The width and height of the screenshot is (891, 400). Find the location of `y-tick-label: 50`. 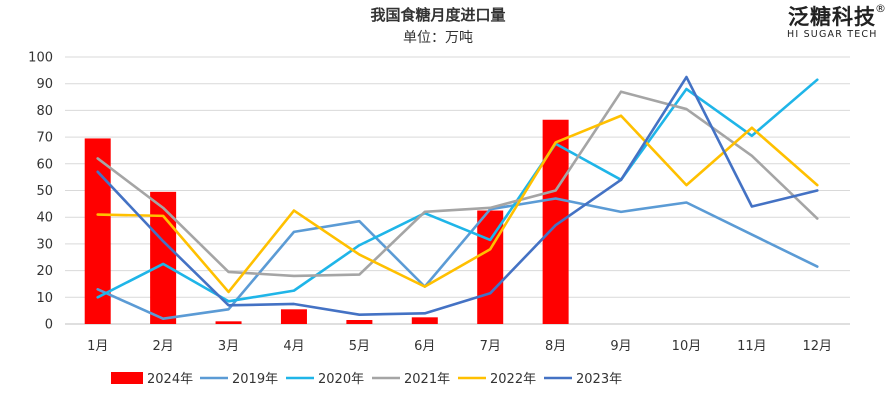

y-tick-label: 50 is located at coordinates (44, 191).